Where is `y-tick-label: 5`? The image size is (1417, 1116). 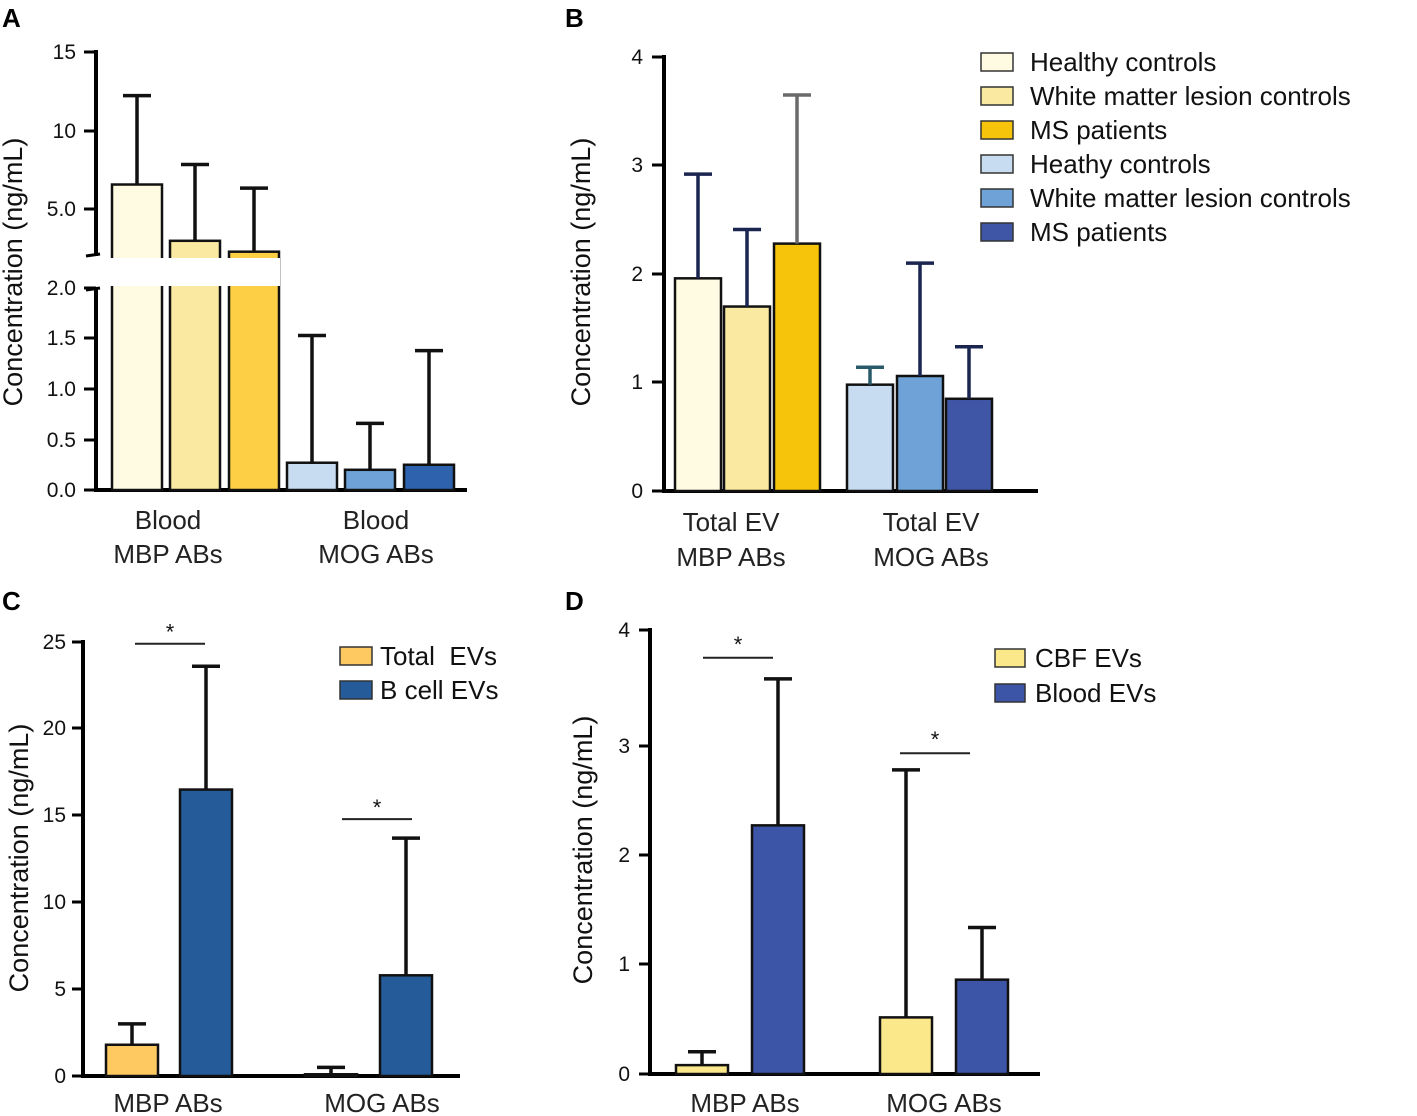
y-tick-label: 5 is located at coordinates (60, 989).